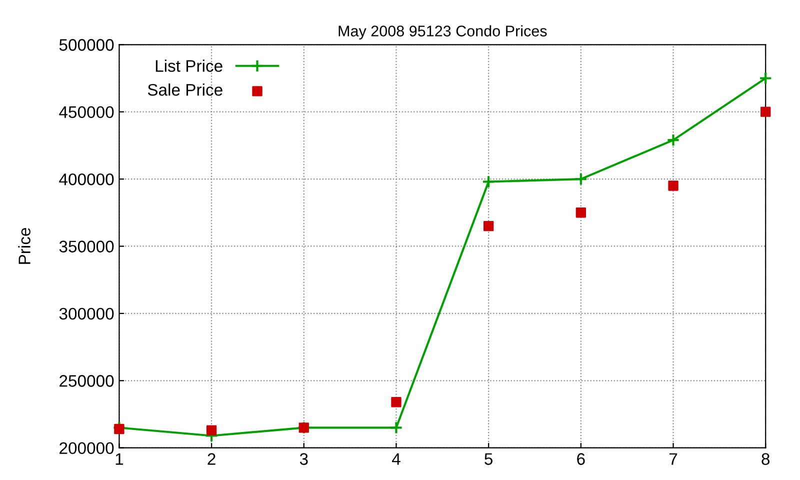  Describe the element at coordinates (488, 459) in the screenshot. I see `x-tick-label: 5` at that location.